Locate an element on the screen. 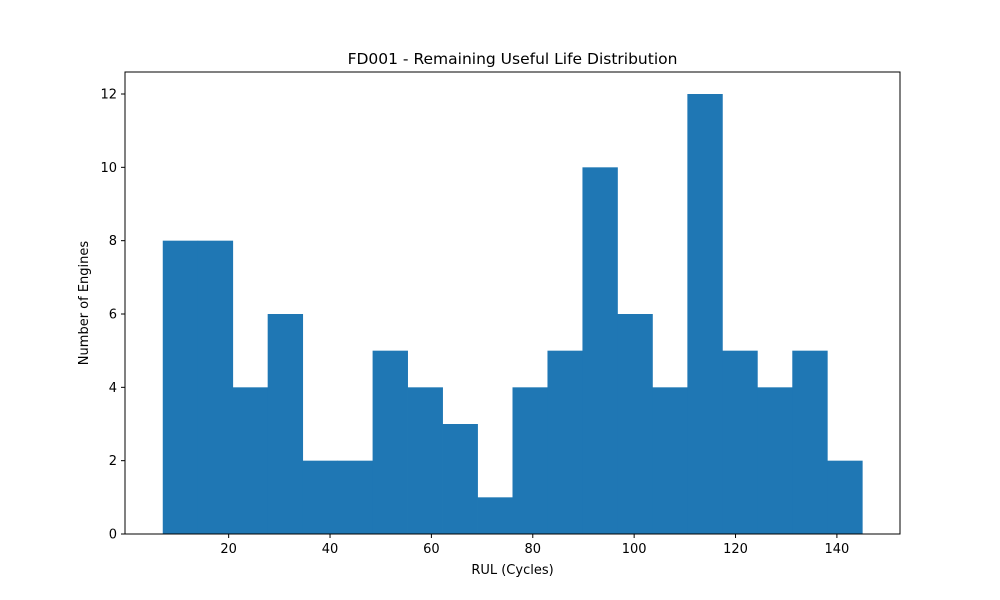 The height and width of the screenshot is (600, 1000). x-axis-title: RUL (Cycles) is located at coordinates (512, 570).